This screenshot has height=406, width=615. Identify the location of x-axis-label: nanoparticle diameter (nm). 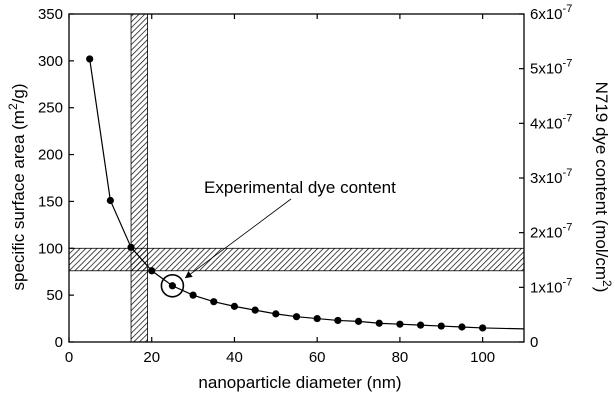
(299, 382).